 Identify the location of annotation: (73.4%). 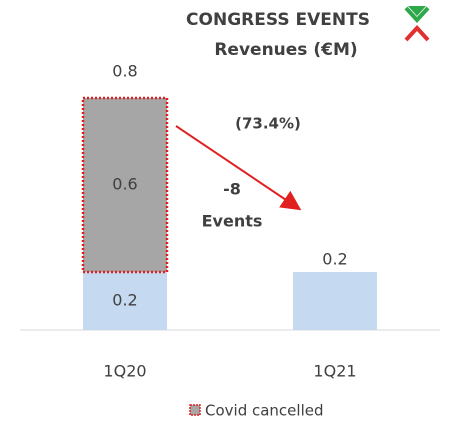
(268, 124).